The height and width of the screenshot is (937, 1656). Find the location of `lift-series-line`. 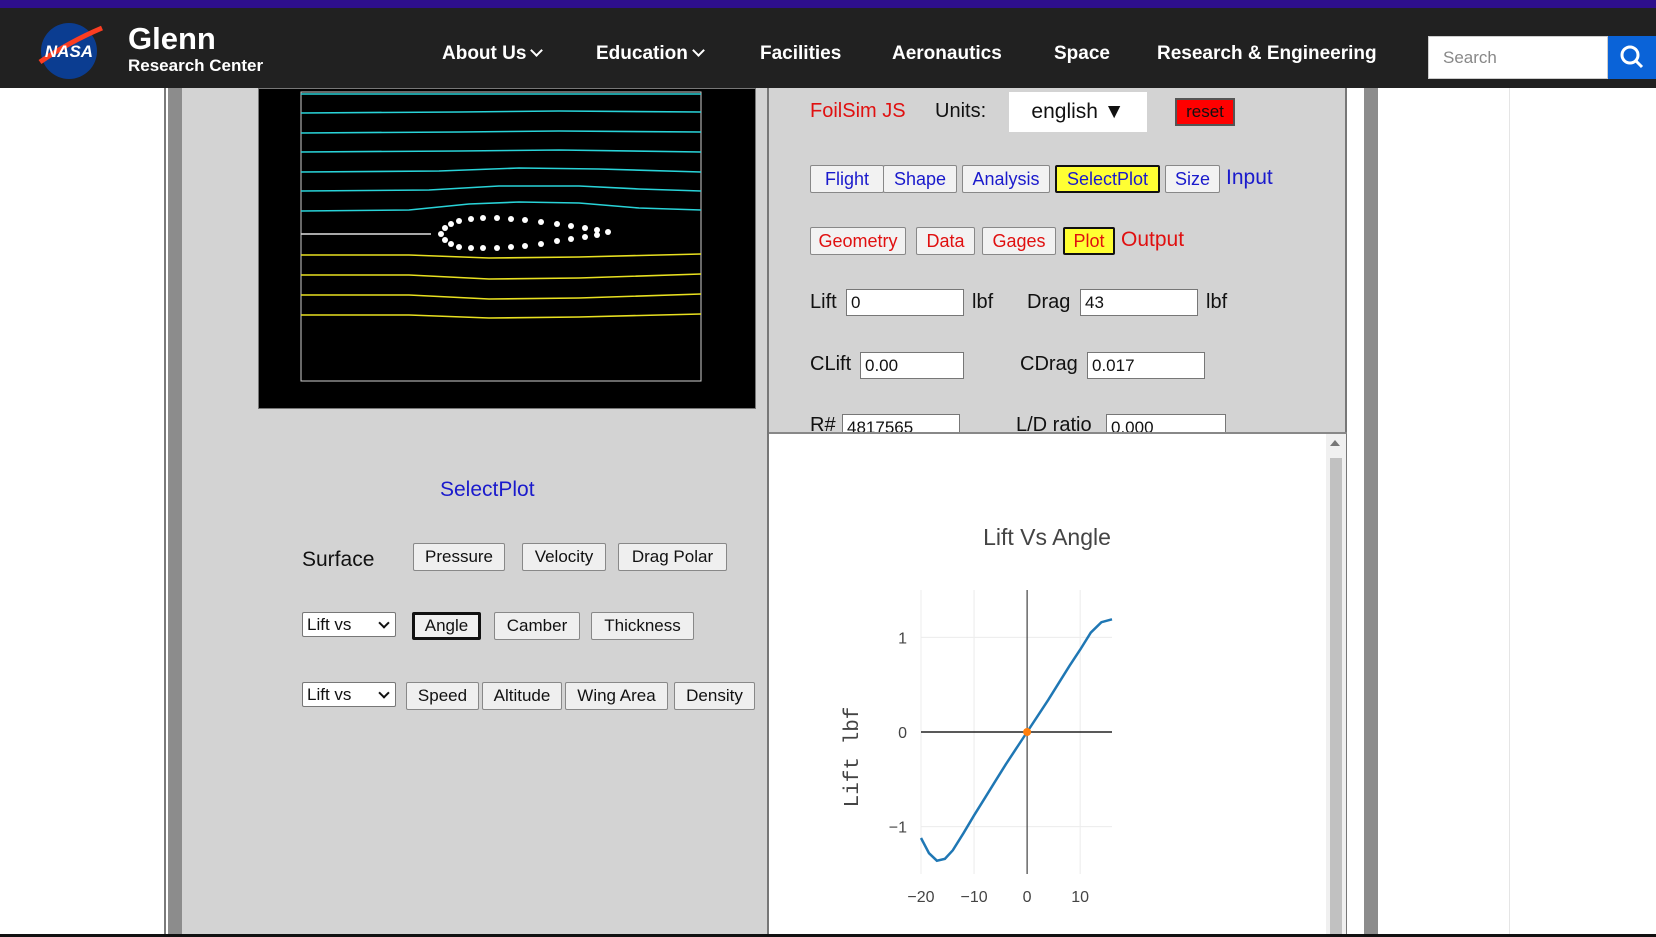

lift-series-line is located at coordinates (1016, 740).